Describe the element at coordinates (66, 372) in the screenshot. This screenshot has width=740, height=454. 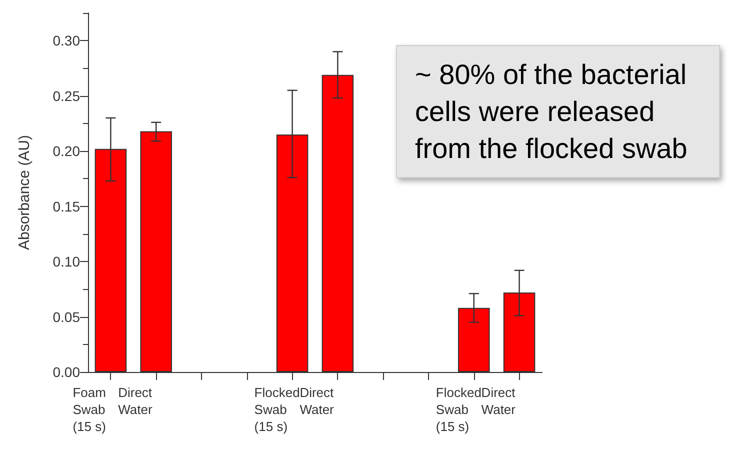
I see `y-tick-label: 0.00` at that location.